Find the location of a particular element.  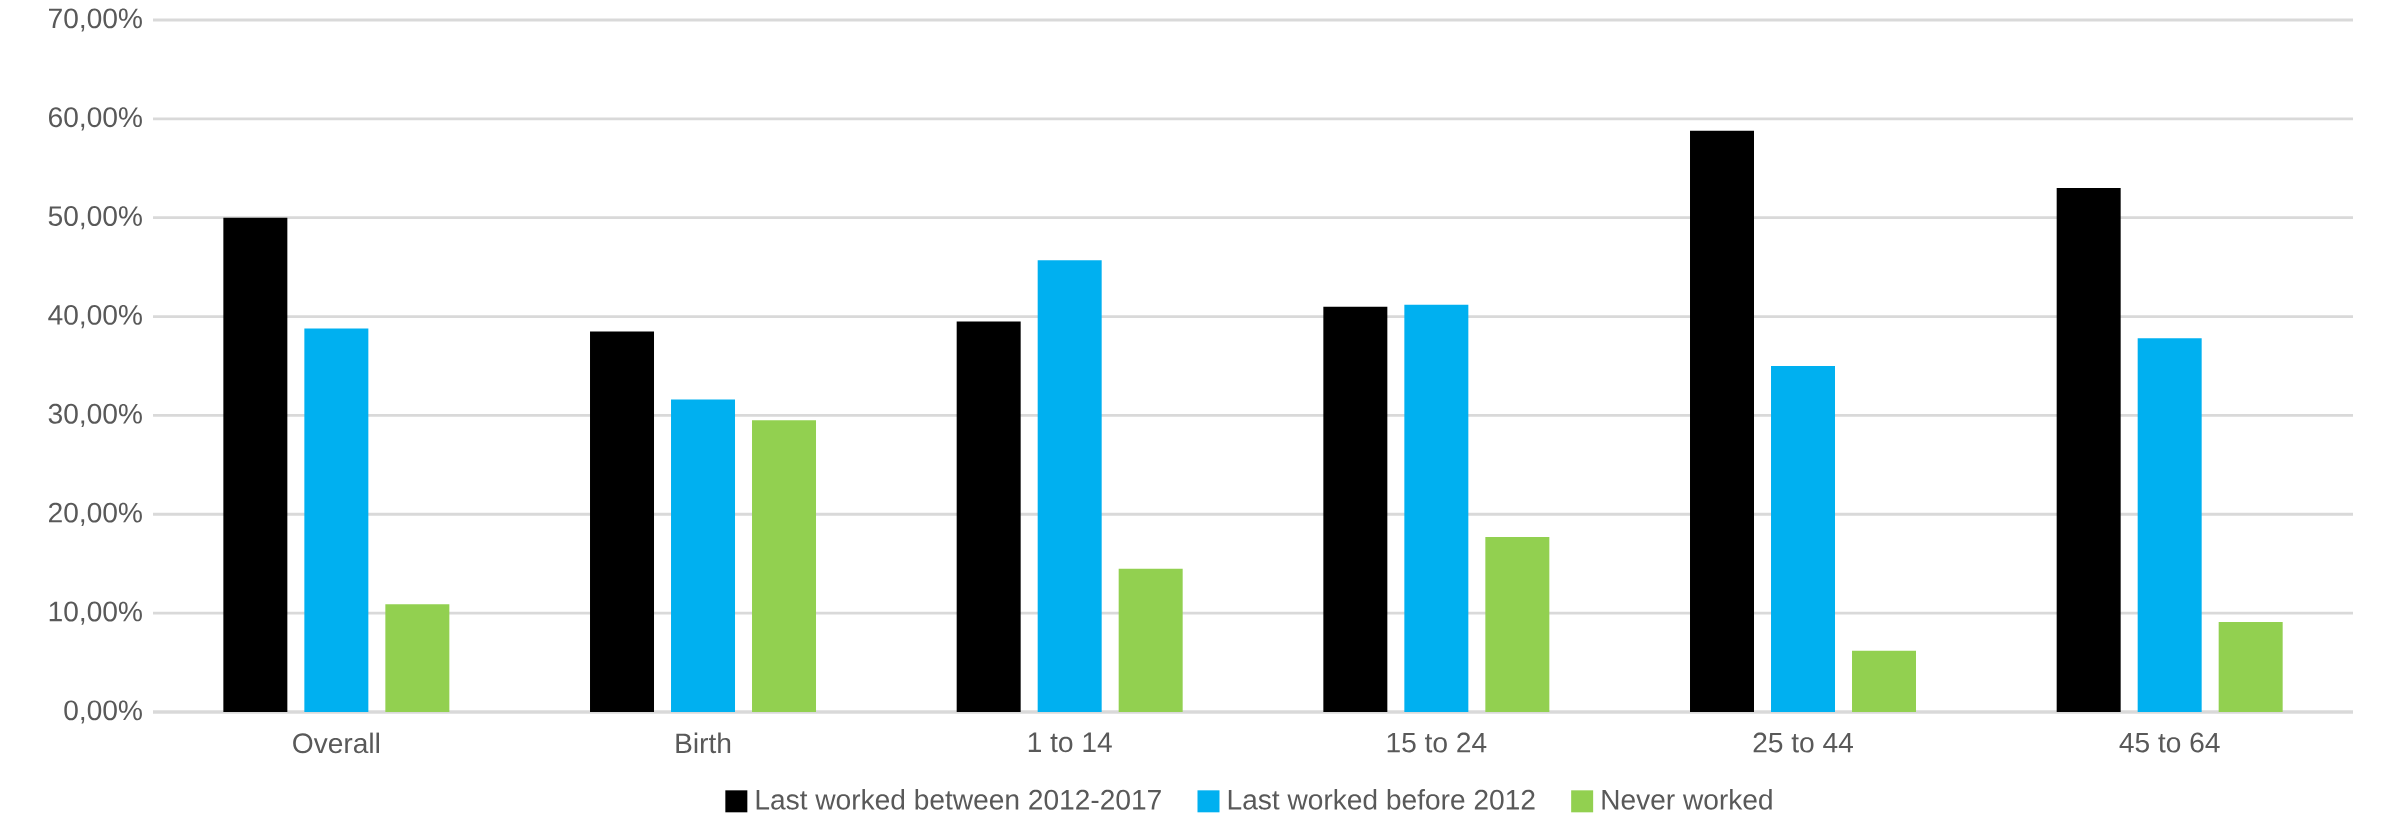

y-tick-label: 60,00% is located at coordinates (95, 119).